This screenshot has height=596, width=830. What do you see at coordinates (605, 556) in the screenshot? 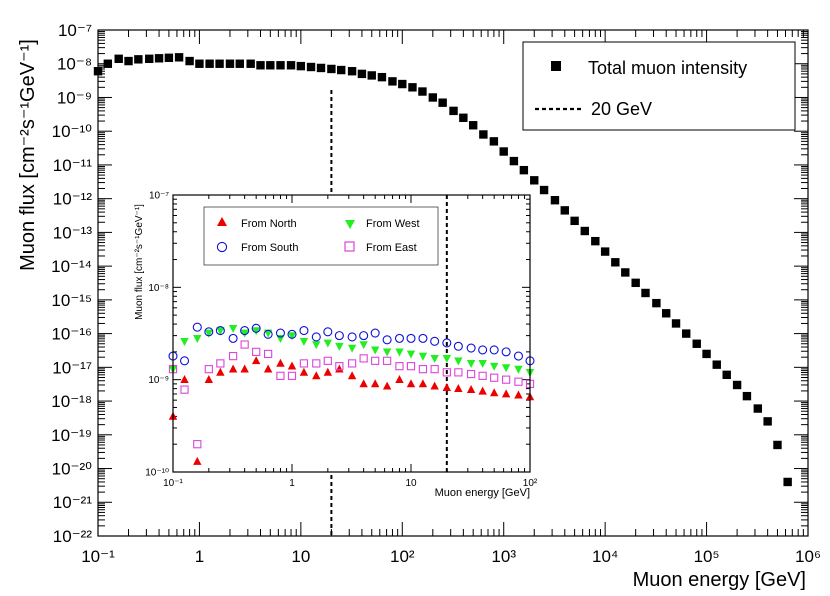
I see `main-x-tick-label: 10⁴` at bounding box center [605, 556].